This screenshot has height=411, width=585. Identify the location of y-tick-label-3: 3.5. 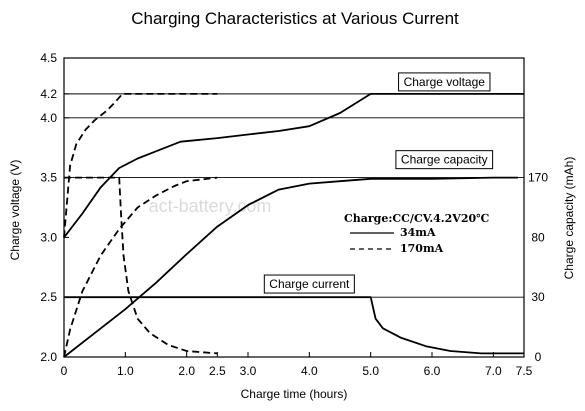
(48, 178).